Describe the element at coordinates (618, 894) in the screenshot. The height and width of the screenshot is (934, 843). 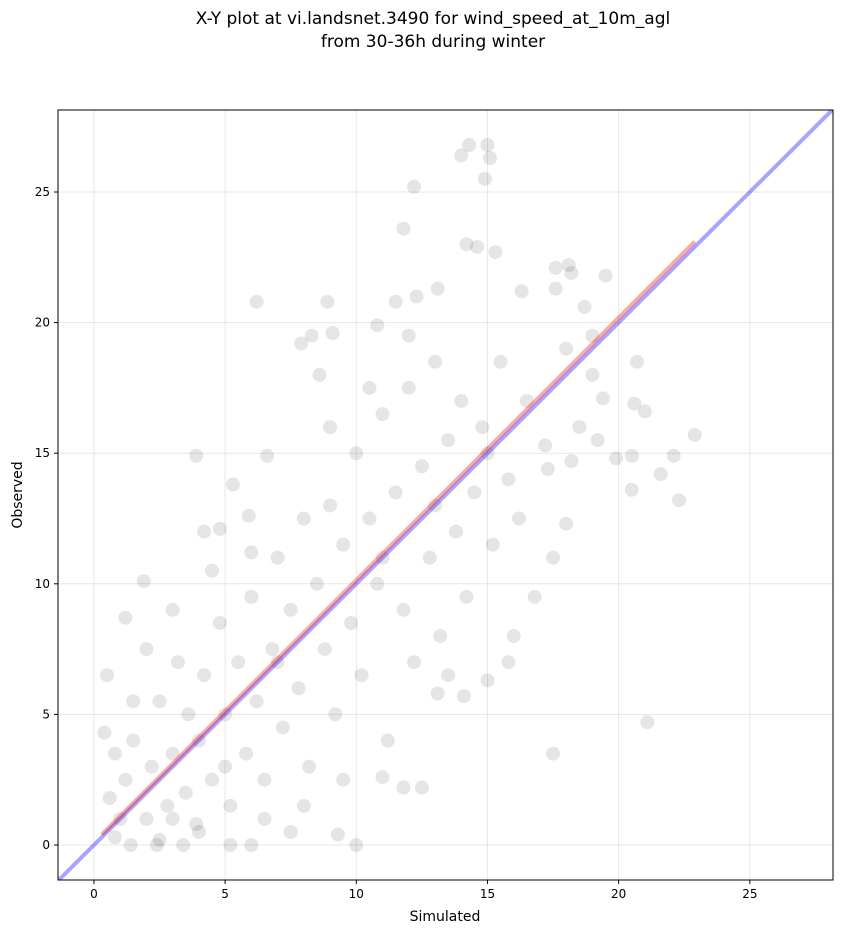
I see `x-tick-label: 20` at that location.